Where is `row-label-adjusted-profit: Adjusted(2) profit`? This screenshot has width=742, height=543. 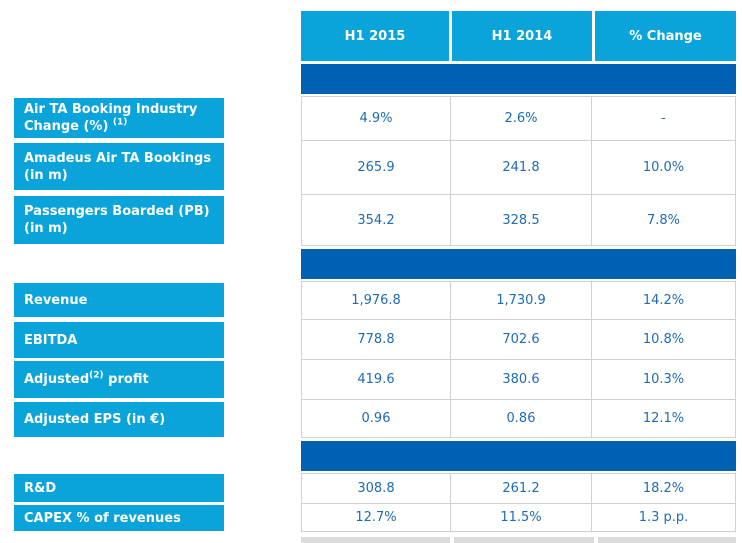
row-label-adjusted-profit: Adjusted(2) profit is located at coordinates (119, 379).